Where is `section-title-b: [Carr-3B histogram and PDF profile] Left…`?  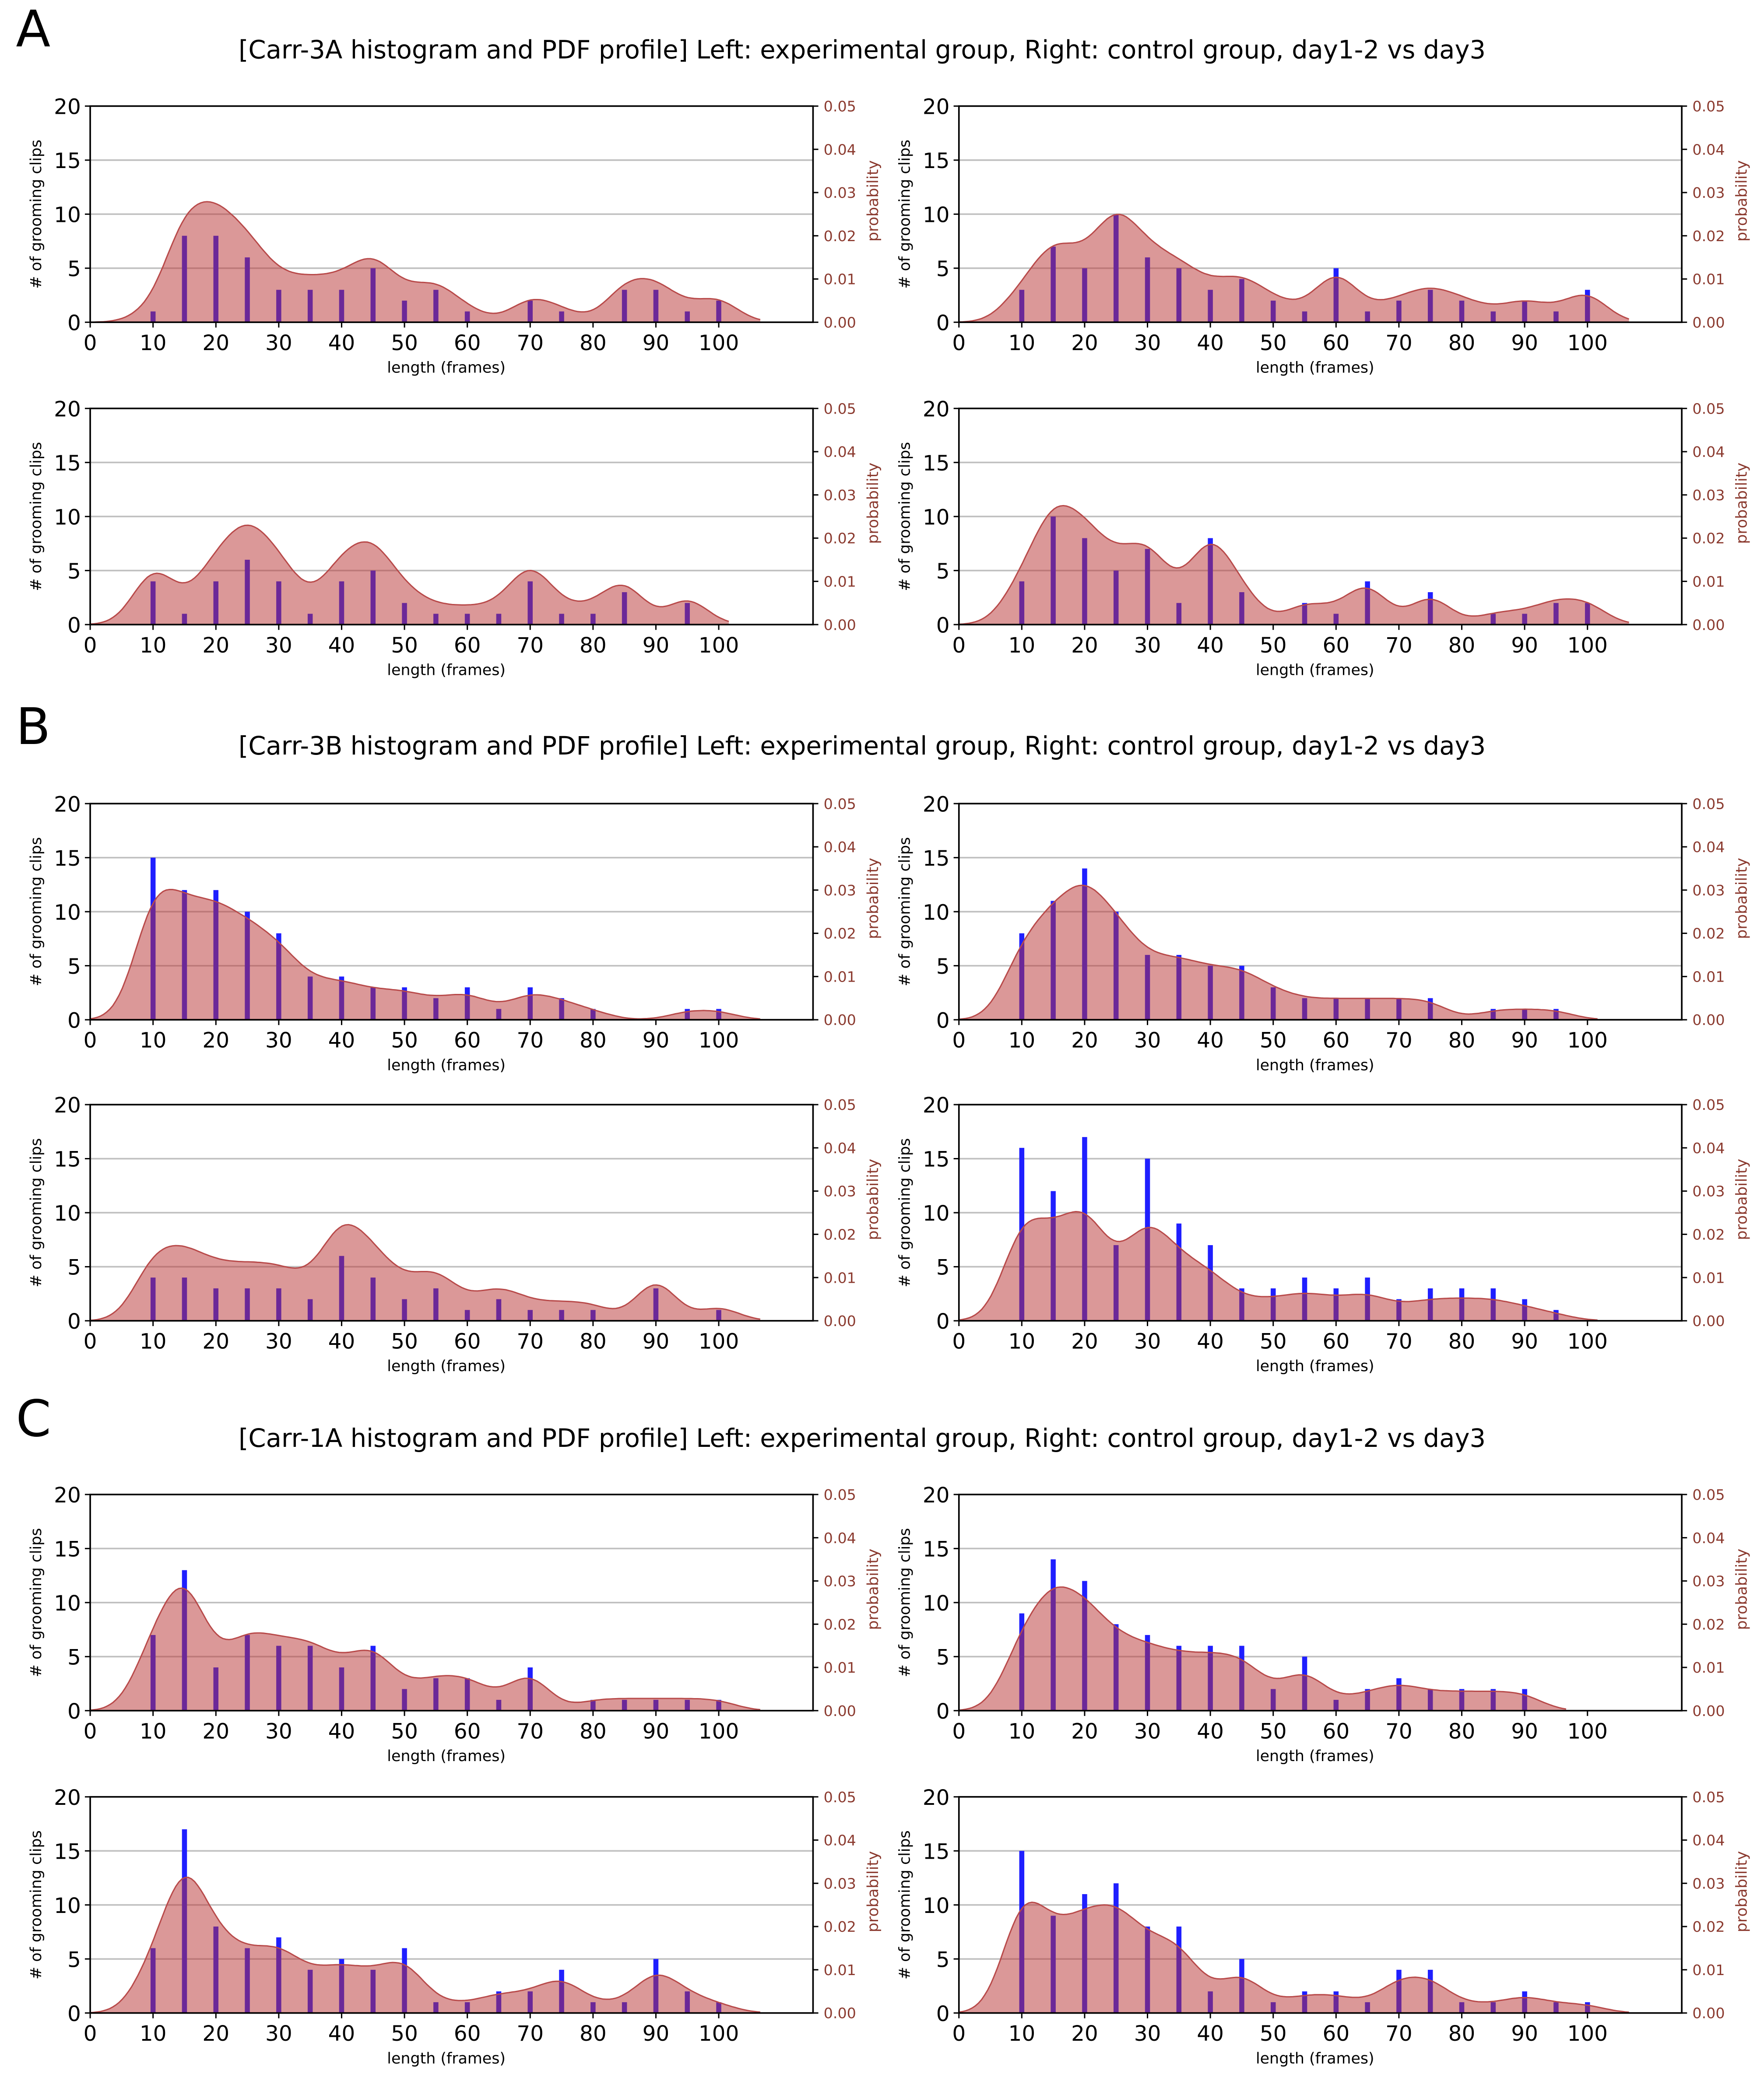
section-title-b: [Carr-3B histogram and PDF profile] Left… is located at coordinates (862, 746).